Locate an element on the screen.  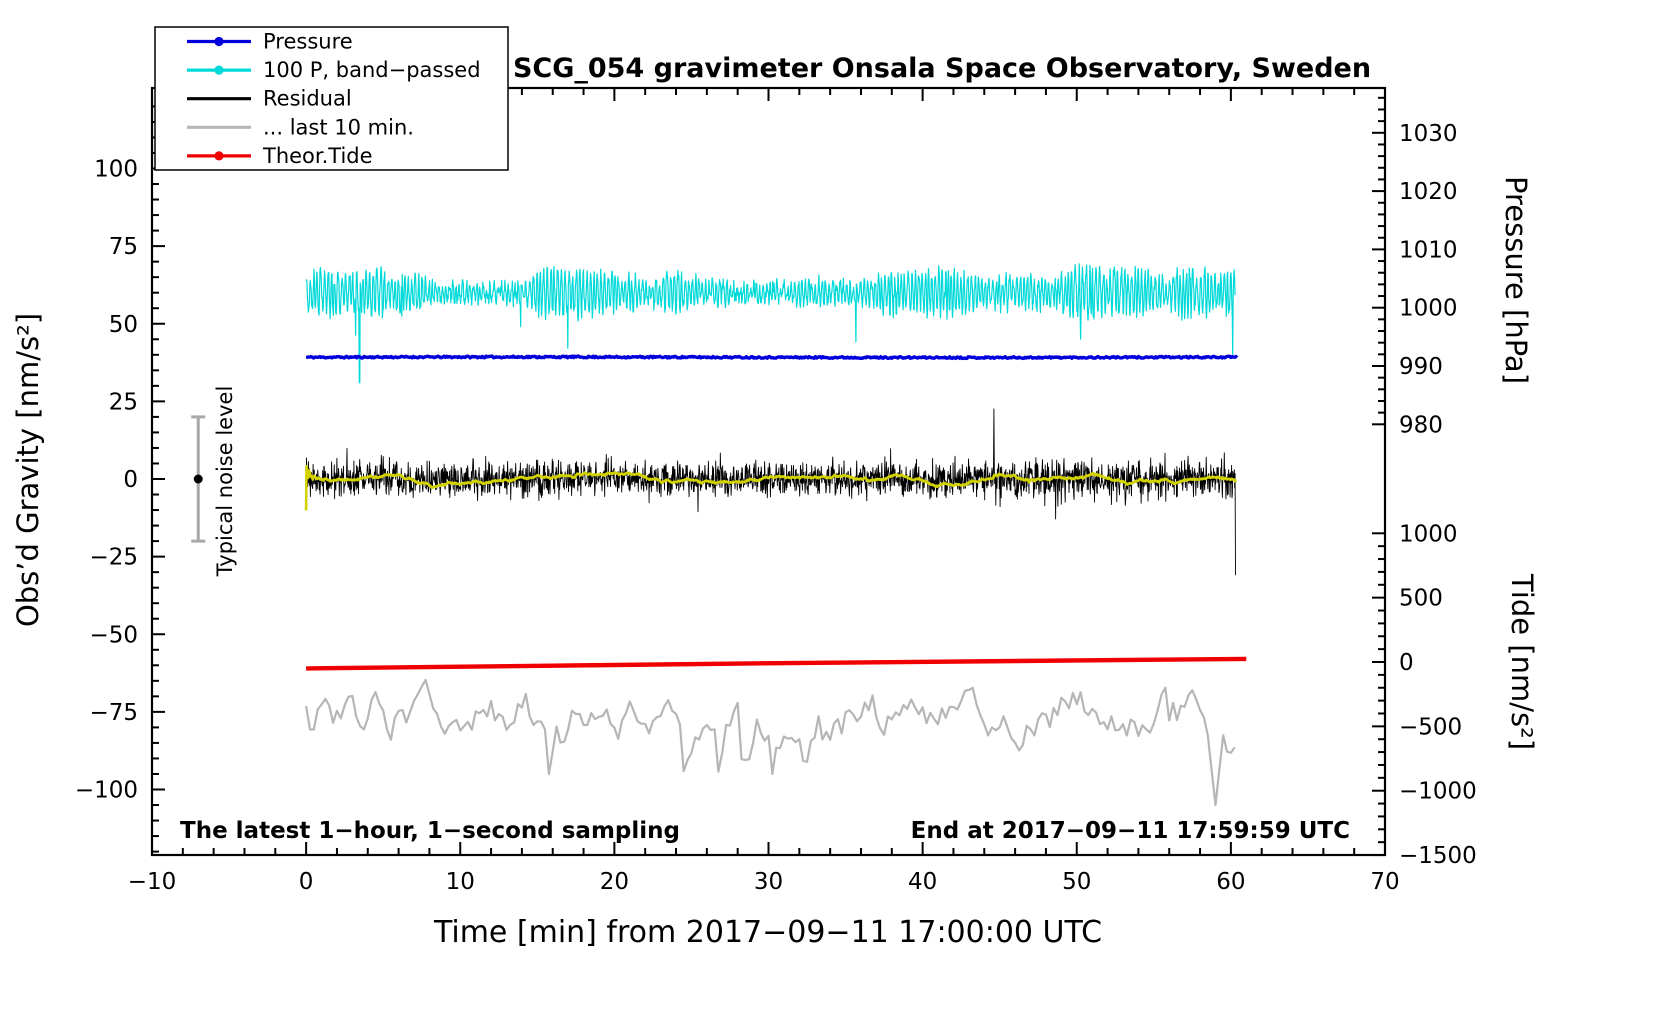
legend-label: Residual is located at coordinates (307, 99).